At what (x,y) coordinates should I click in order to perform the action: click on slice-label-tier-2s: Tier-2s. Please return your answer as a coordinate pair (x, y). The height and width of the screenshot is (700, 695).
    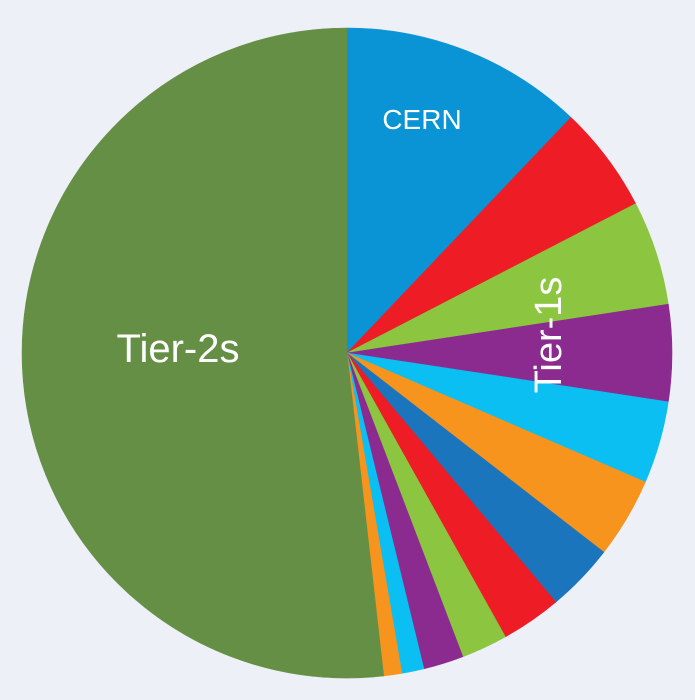
    Looking at the image, I should click on (178, 349).